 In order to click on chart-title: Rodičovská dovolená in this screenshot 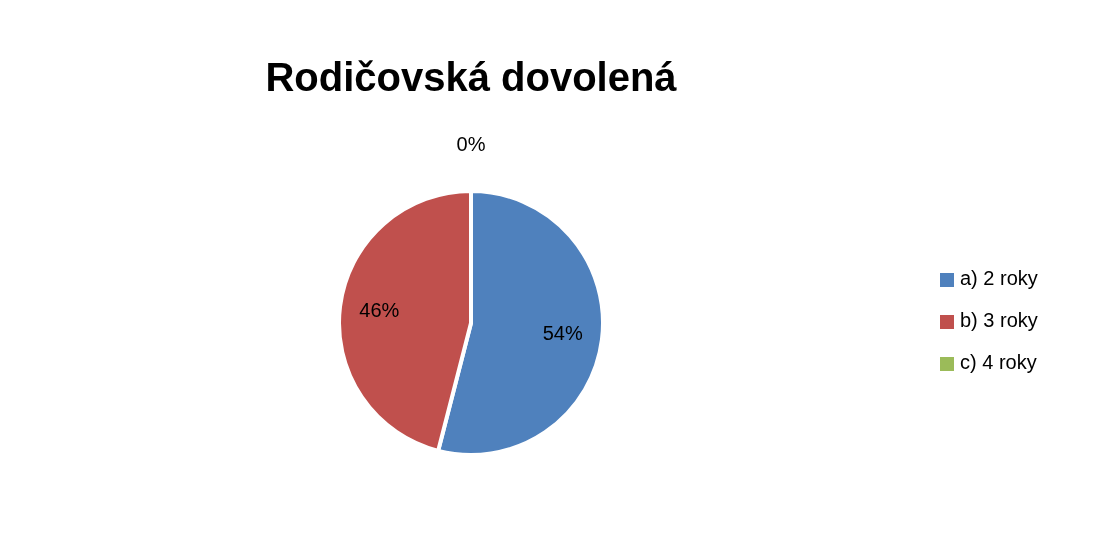, I will do `click(471, 76)`.